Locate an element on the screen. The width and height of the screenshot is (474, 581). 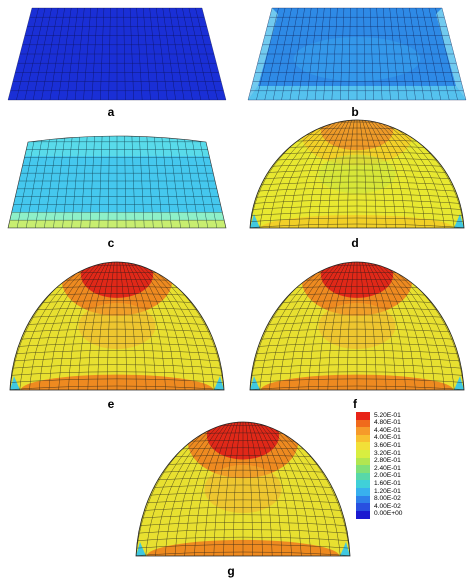
panel-f-mesh is located at coordinates (357, 326).